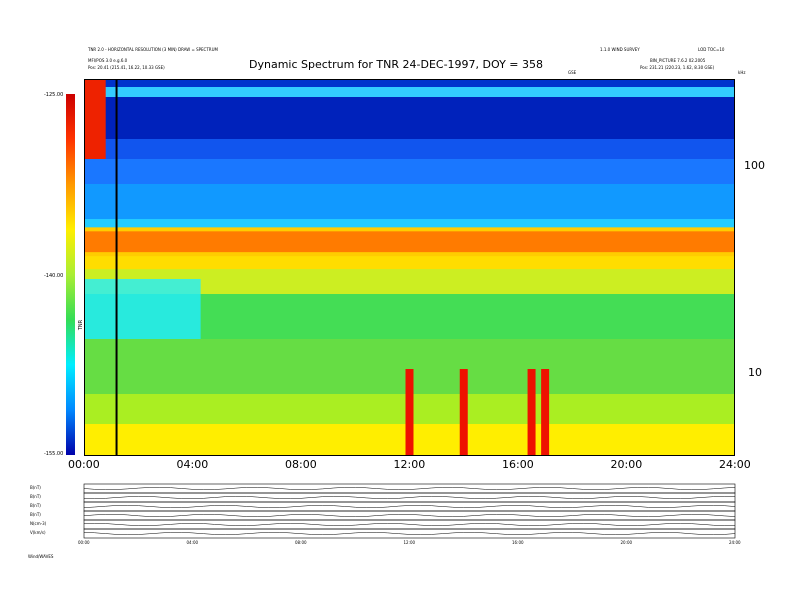  What do you see at coordinates (754, 165) in the screenshot?
I see `y-tick-100: 100` at bounding box center [754, 165].